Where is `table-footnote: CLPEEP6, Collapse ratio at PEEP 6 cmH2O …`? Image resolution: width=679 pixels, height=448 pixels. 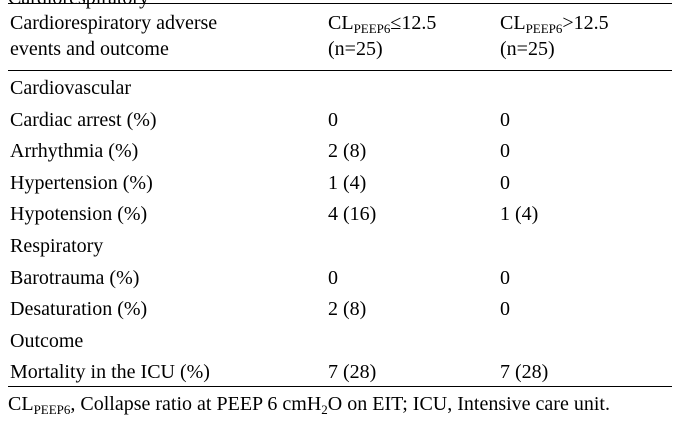
table-footnote: CLPEEP6, Collapse ratio at PEEP 6 cmH2O … is located at coordinates (340, 404).